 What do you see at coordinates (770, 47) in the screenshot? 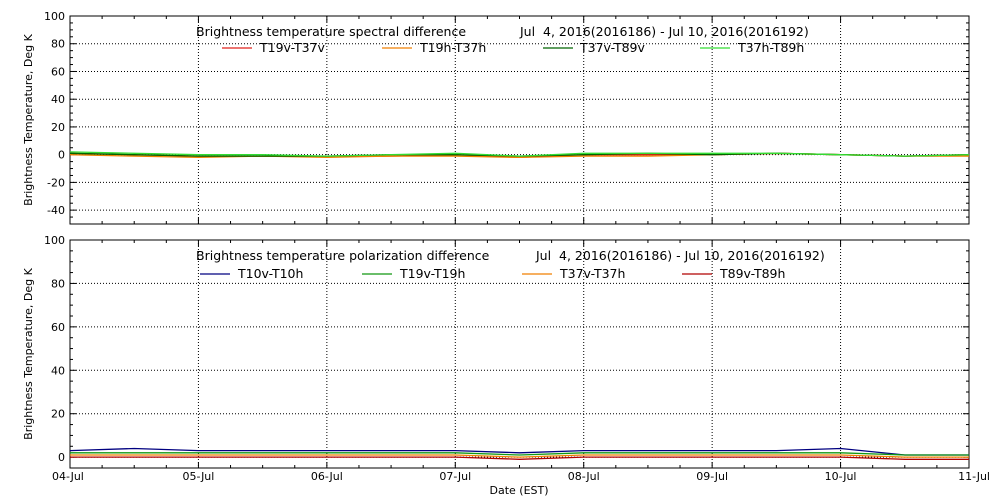
I see `legend-label: T37h-T89h` at bounding box center [770, 47].